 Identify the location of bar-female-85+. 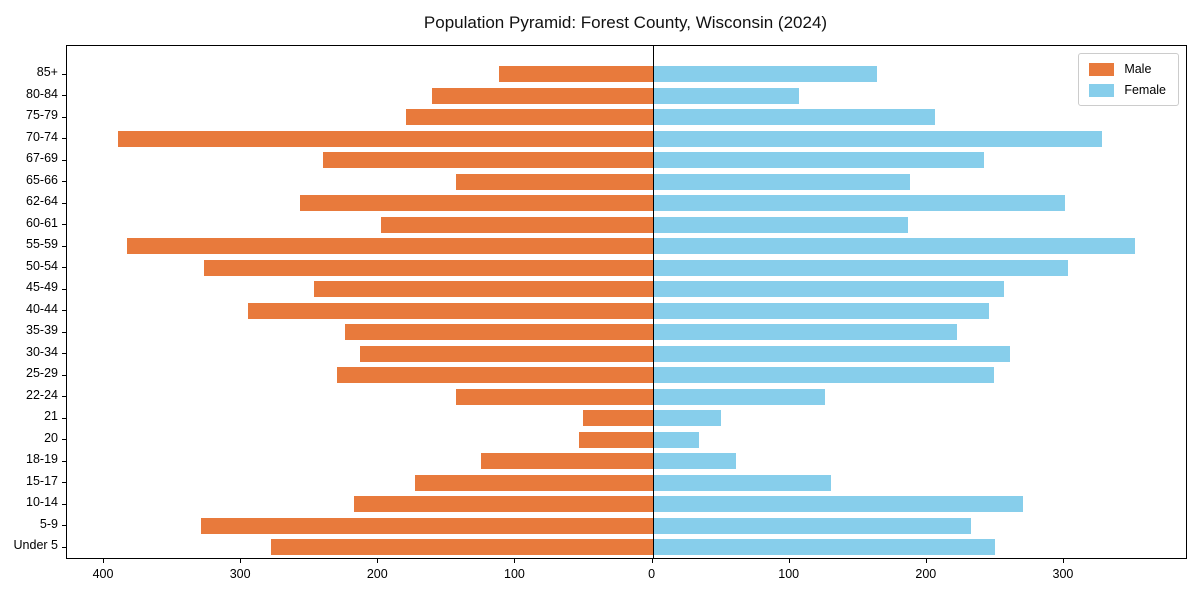
(765, 74).